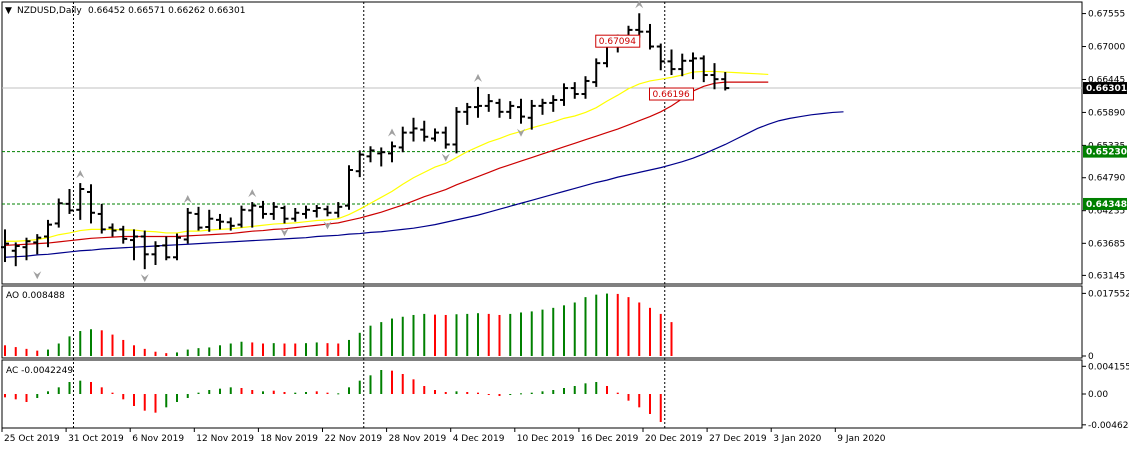 The width and height of the screenshot is (1129, 452). Describe the element at coordinates (797, 439) in the screenshot. I see `x-tick-label: 3 Jan 2020` at that location.